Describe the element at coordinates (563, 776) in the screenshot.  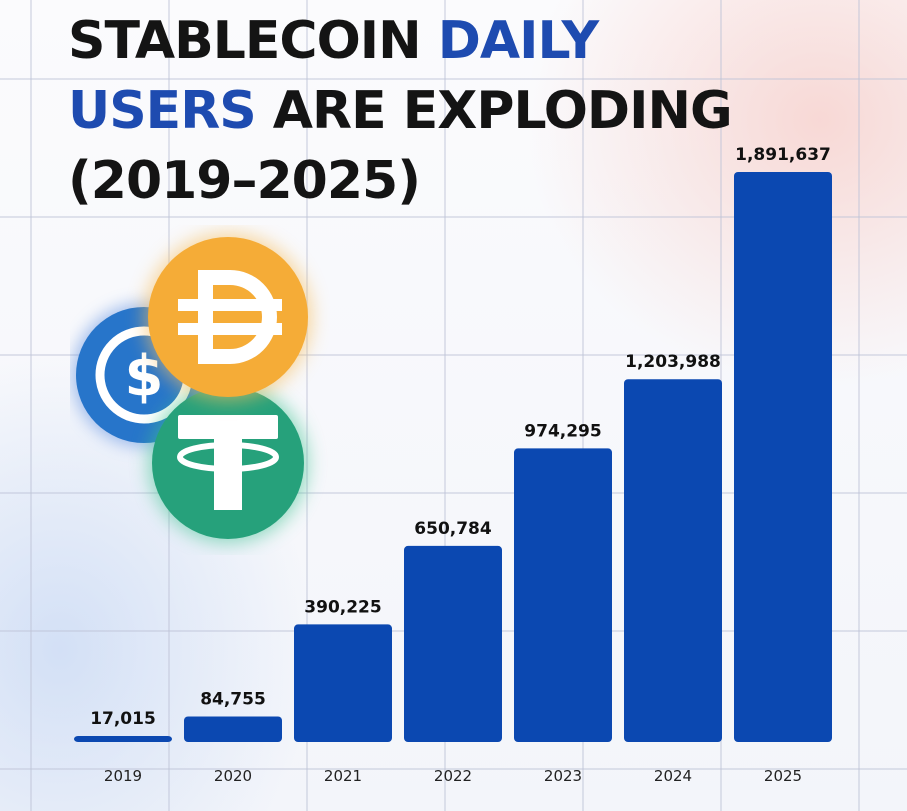
I see `x-tick-label-2023: 2023` at that location.